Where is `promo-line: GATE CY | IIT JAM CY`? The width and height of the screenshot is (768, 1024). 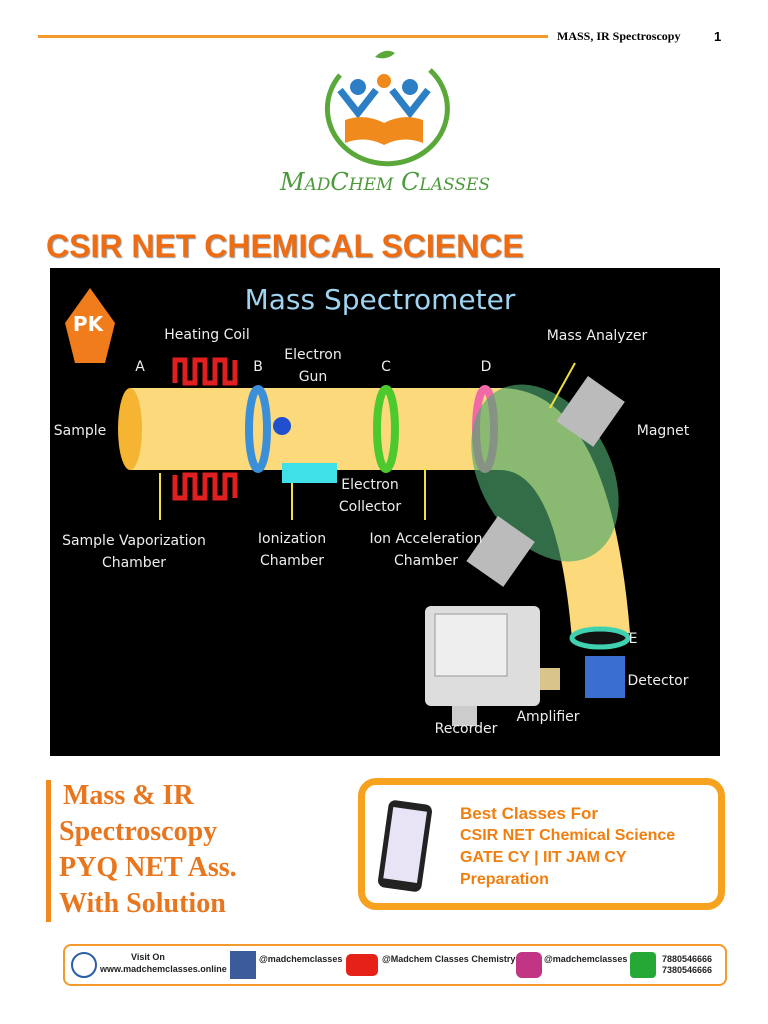 promo-line: GATE CY | IIT JAM CY is located at coordinates (543, 857).